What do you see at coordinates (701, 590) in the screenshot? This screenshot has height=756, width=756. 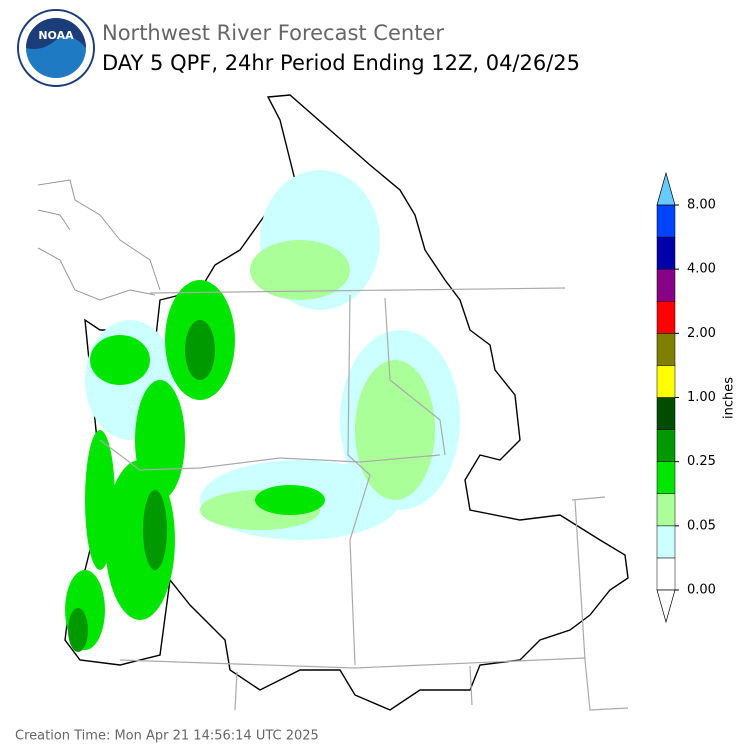 I see `colorbar-tick-label: 0.00` at bounding box center [701, 590].